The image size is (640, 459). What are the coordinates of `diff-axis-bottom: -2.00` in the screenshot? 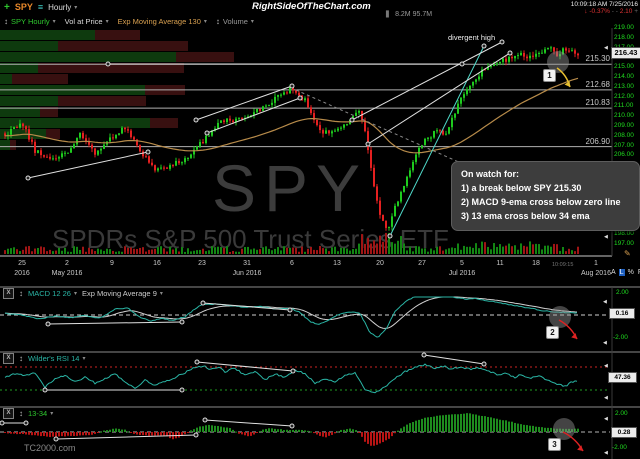 It's located at (619, 447).